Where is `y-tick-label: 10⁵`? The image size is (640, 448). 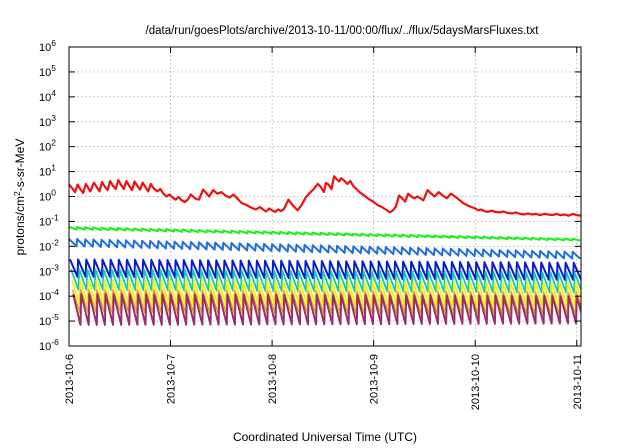
y-tick-label: 10⁵ is located at coordinates (47, 71).